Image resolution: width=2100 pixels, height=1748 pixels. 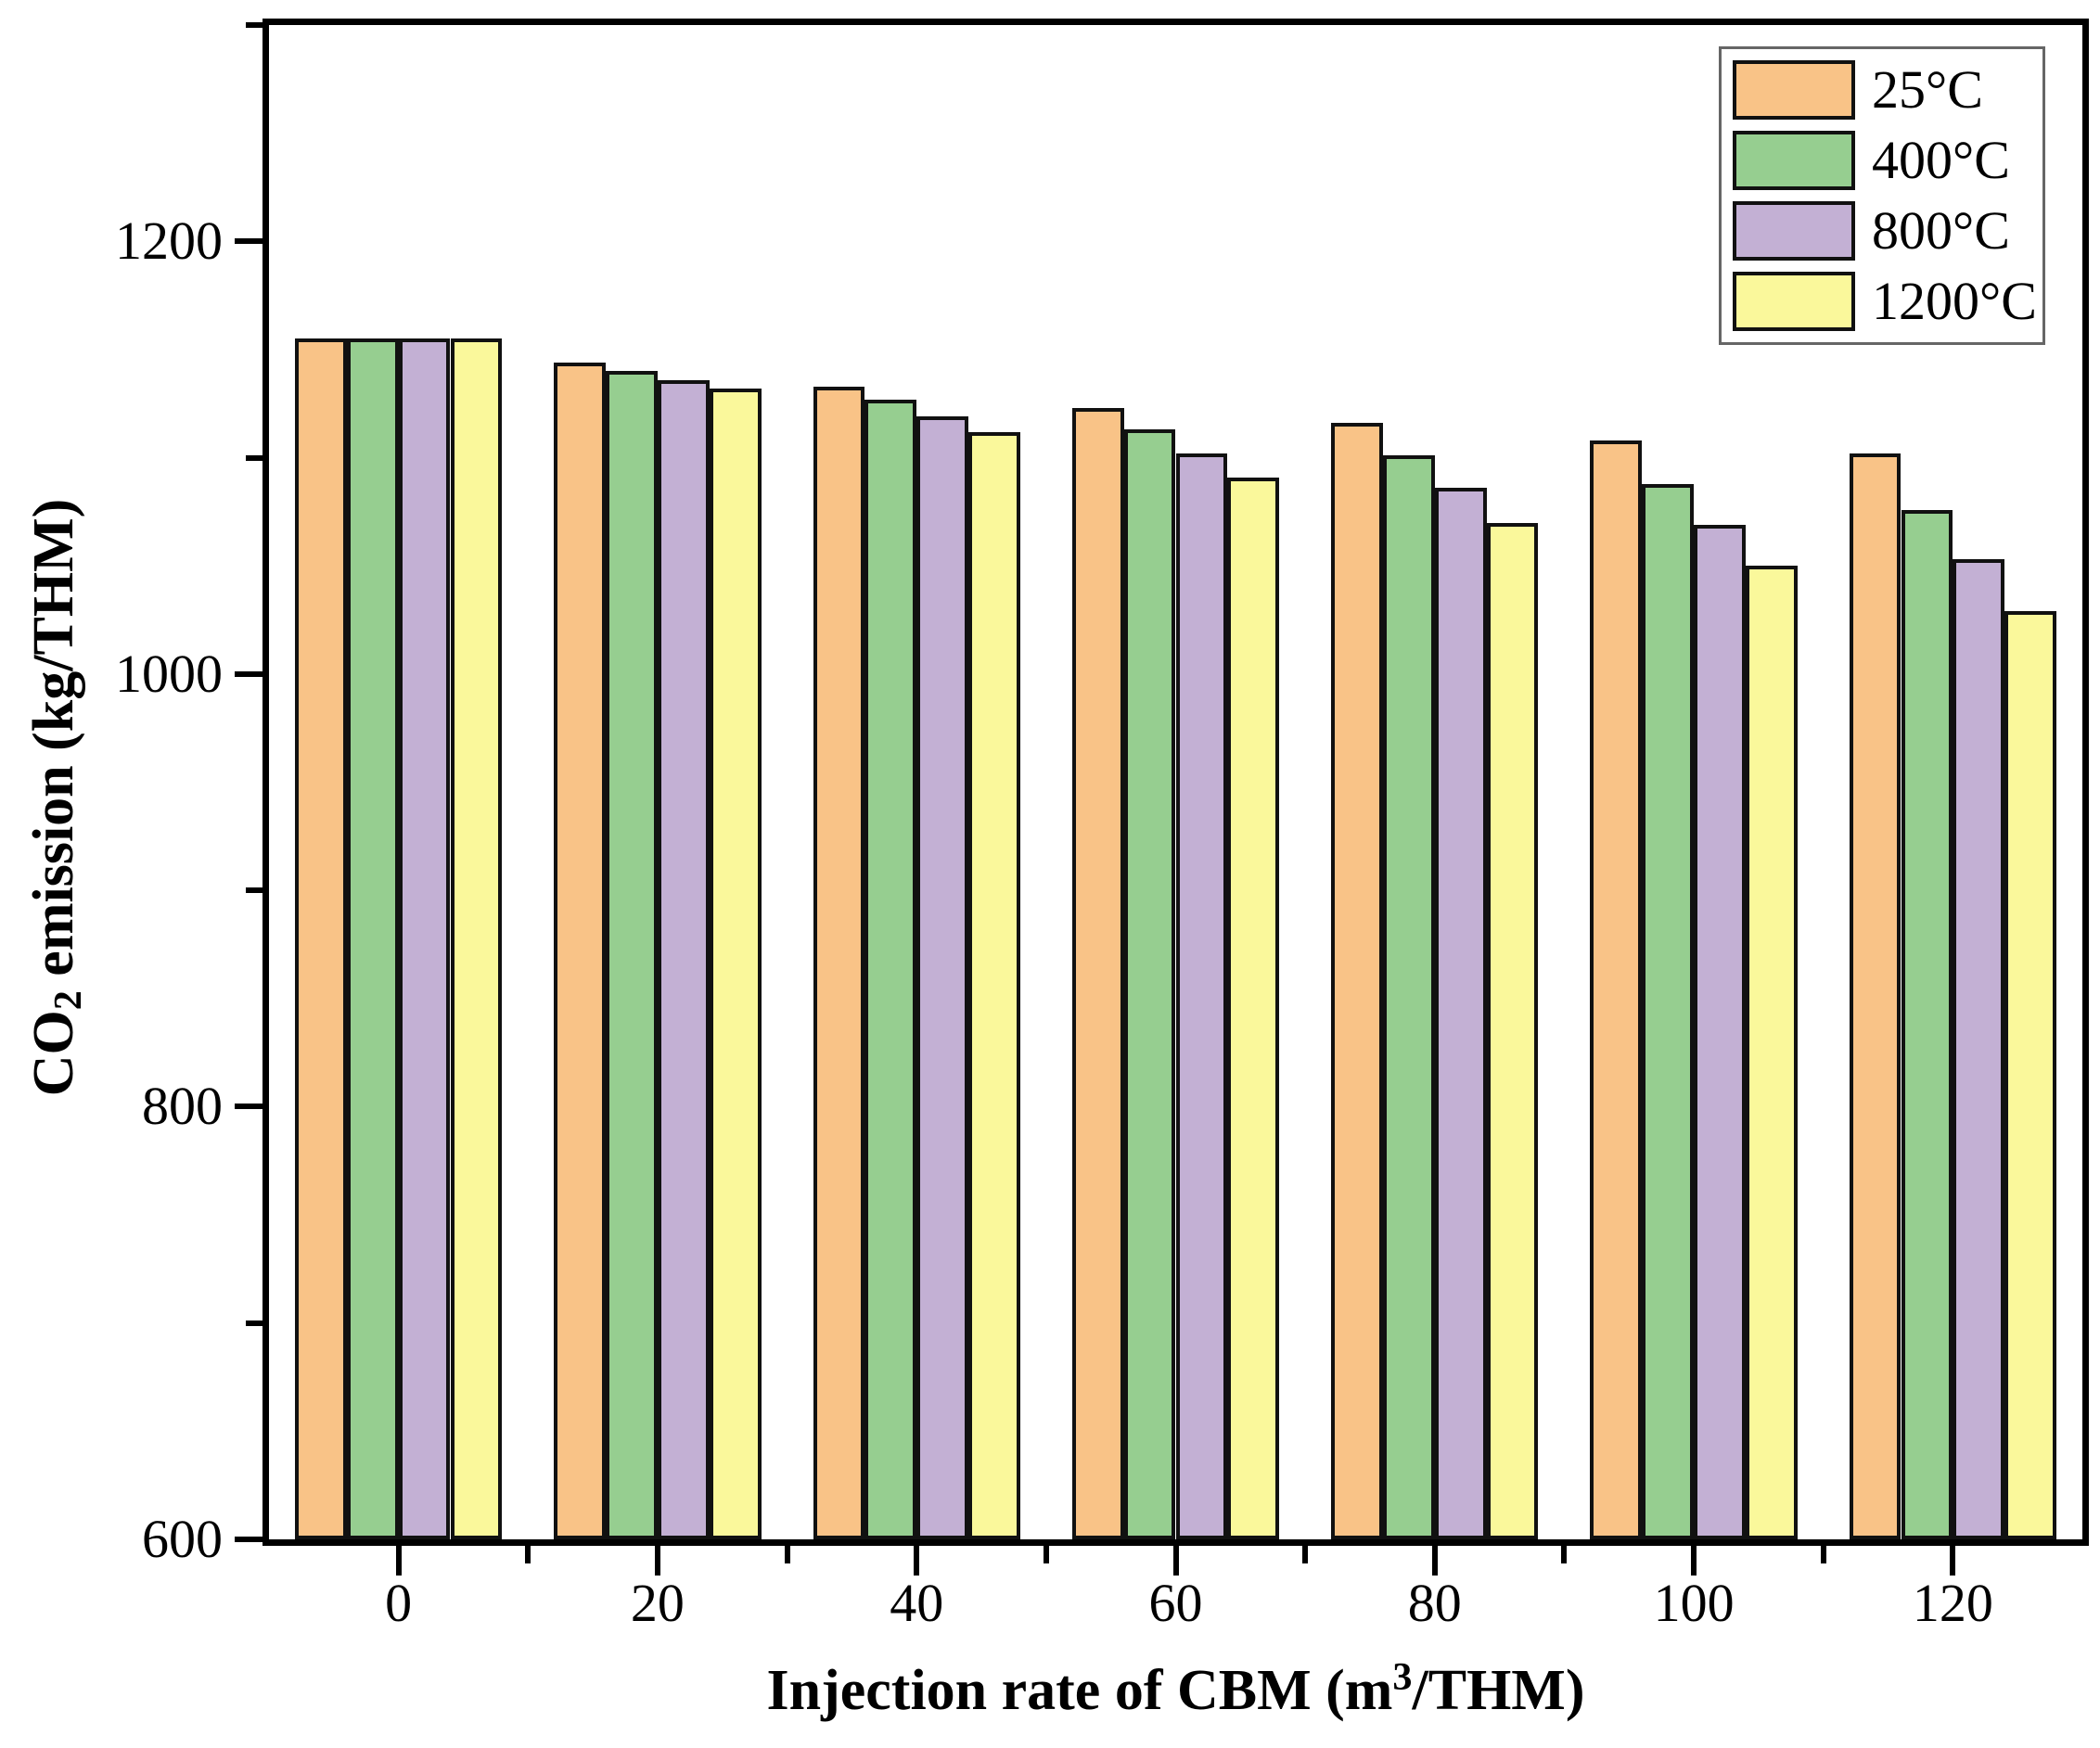 I want to click on bar-25°C-x100, so click(x=1616, y=989).